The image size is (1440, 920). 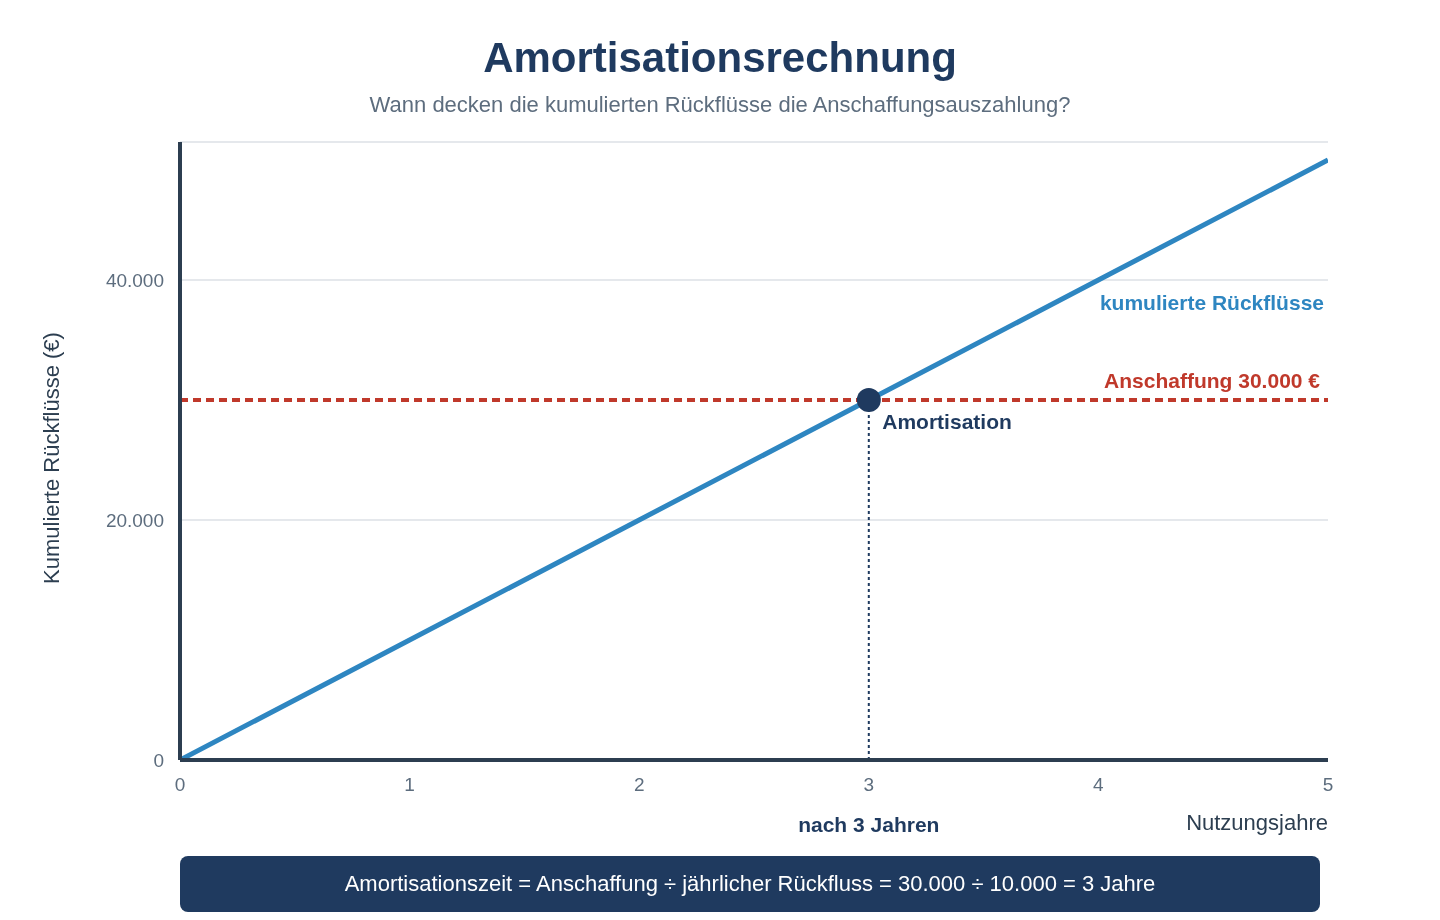 What do you see at coordinates (1211, 302) in the screenshot?
I see `series-label: kumulierte Rückflüsse` at bounding box center [1211, 302].